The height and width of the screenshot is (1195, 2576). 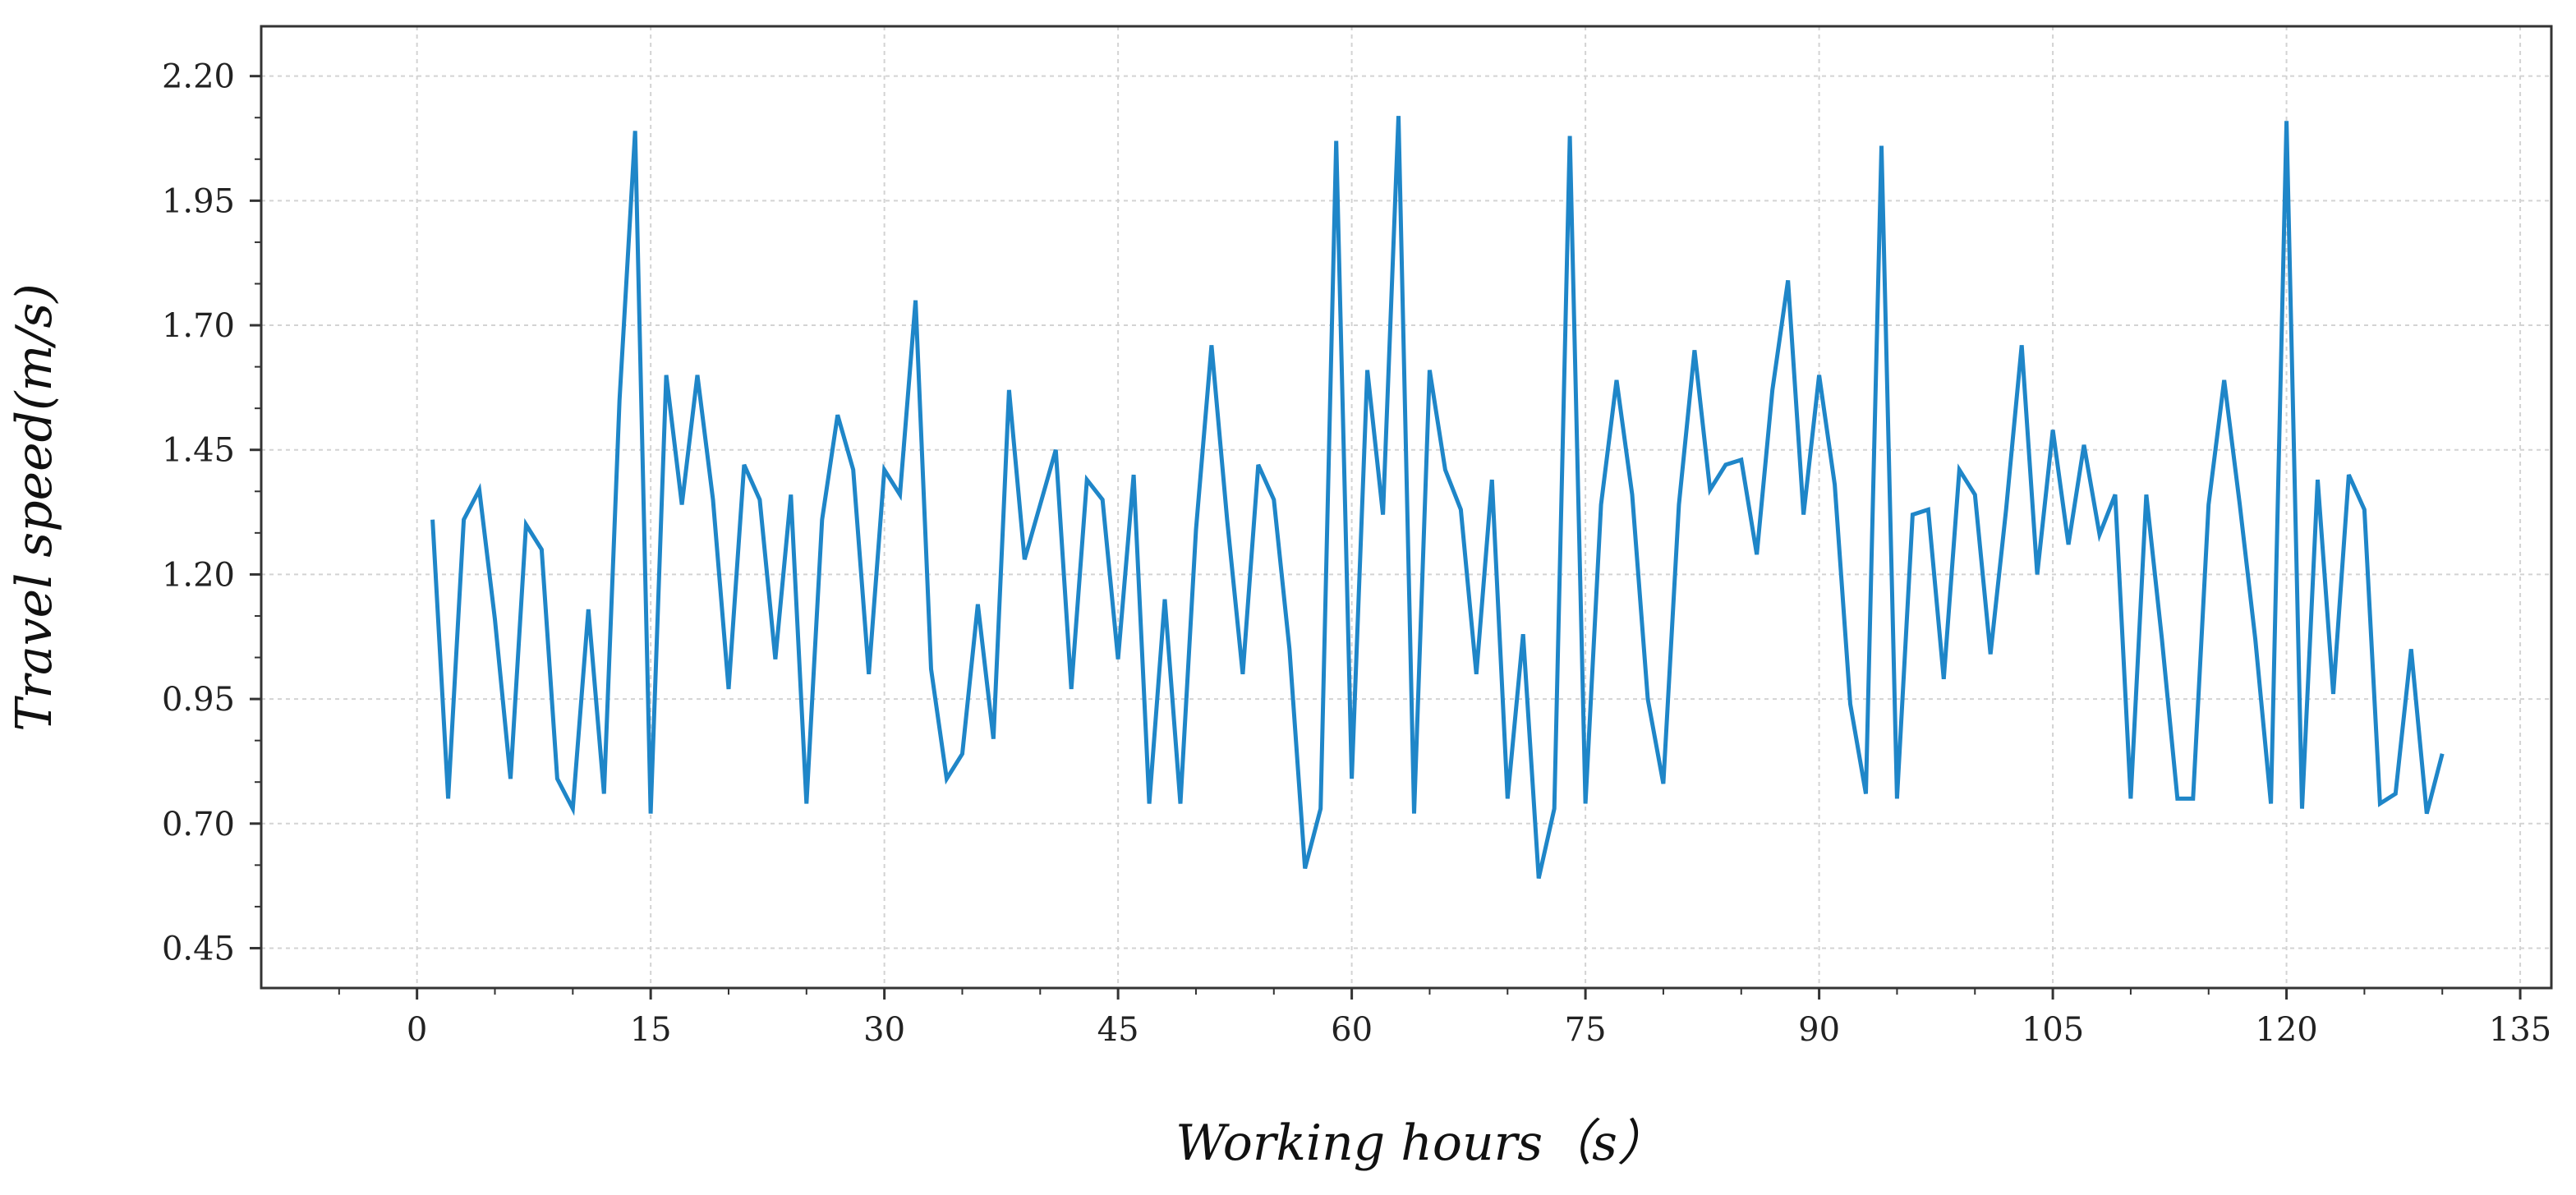 I want to click on x-tick-label: 120, so click(x=2286, y=1030).